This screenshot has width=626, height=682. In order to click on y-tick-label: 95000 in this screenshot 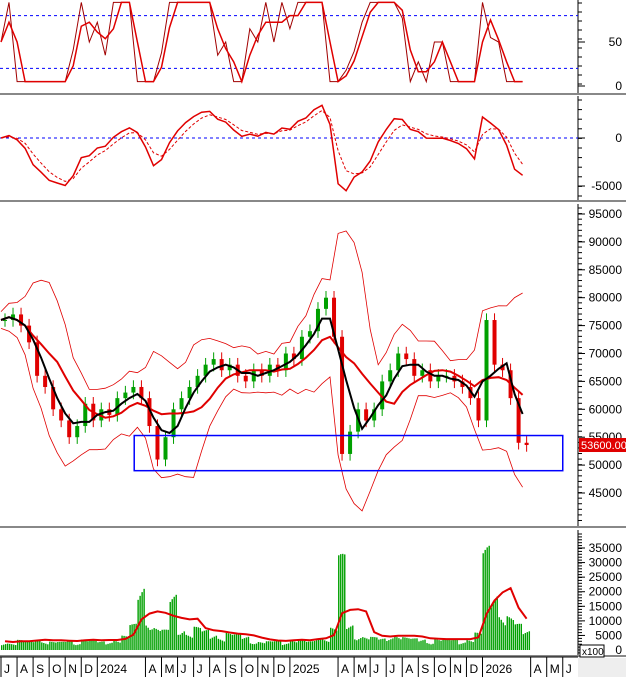, I will do `click(606, 214)`.